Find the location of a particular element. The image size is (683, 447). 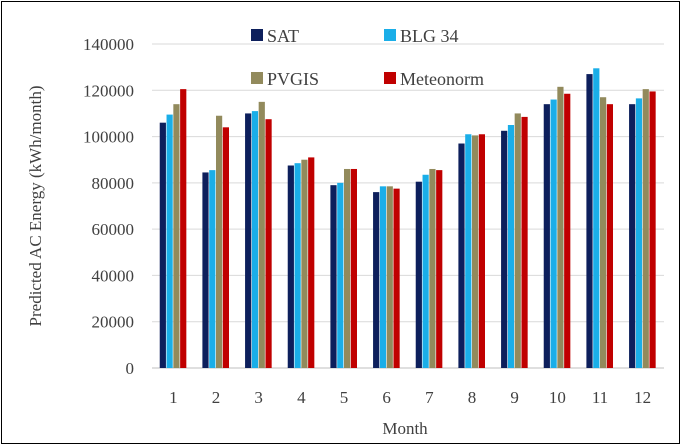

legend-label: SAT is located at coordinates (283, 36).